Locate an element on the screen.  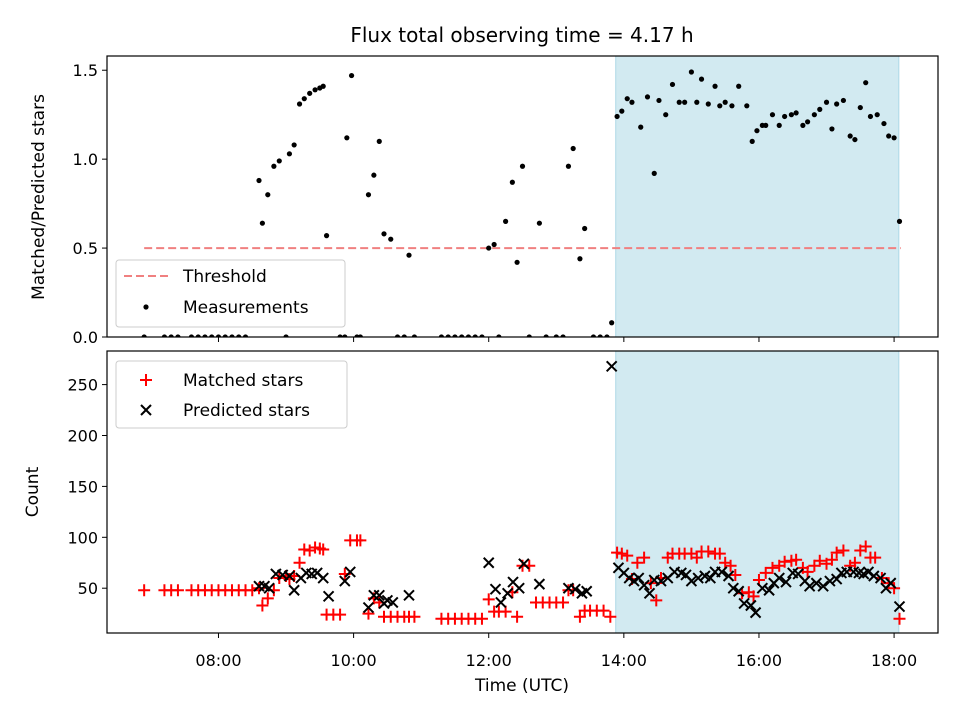
y-tick-label: 150 is located at coordinates (82, 486).